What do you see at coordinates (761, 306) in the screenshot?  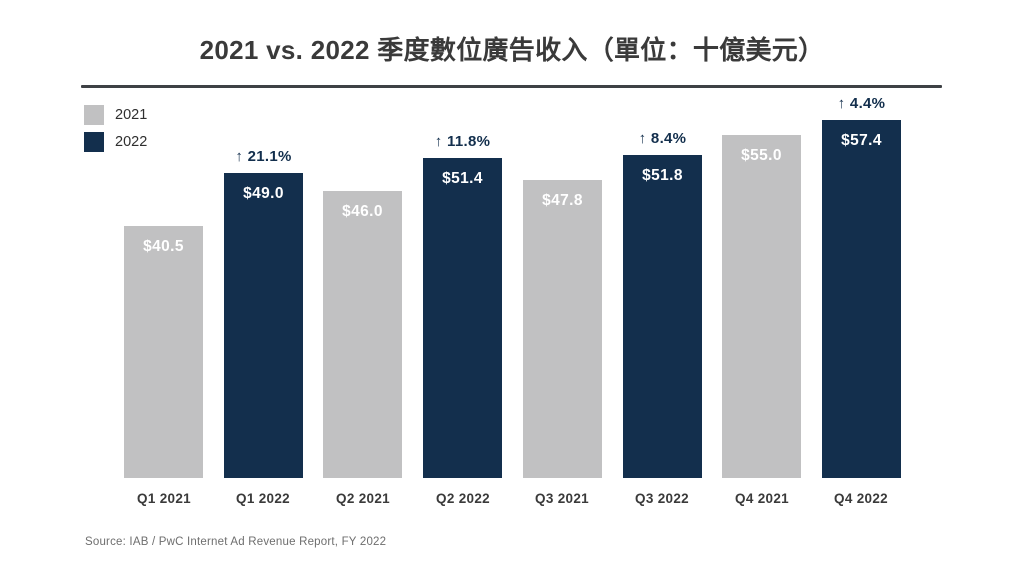 I see `bar-q4-2021: $55.0` at bounding box center [761, 306].